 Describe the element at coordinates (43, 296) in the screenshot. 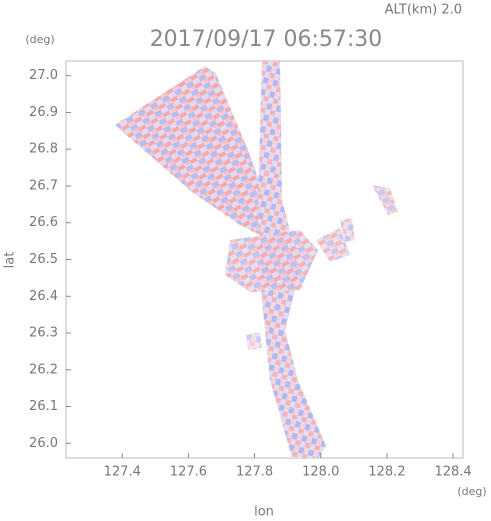

I see `y-tick-label: 26.4` at that location.